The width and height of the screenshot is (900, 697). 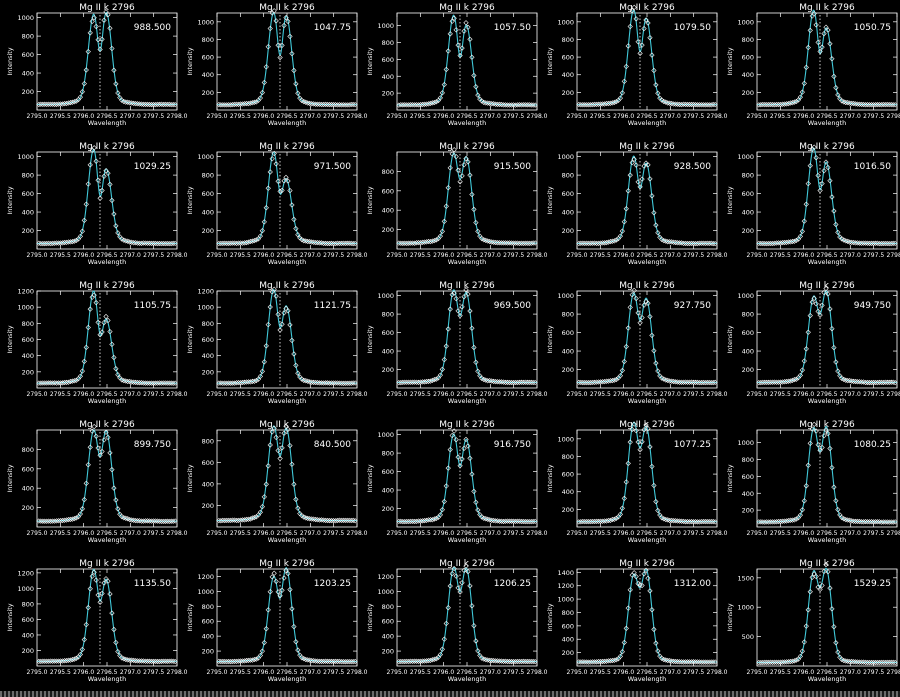 What do you see at coordinates (780, 533) in the screenshot?
I see `x-tick-label: 2795.5` at bounding box center [780, 533].